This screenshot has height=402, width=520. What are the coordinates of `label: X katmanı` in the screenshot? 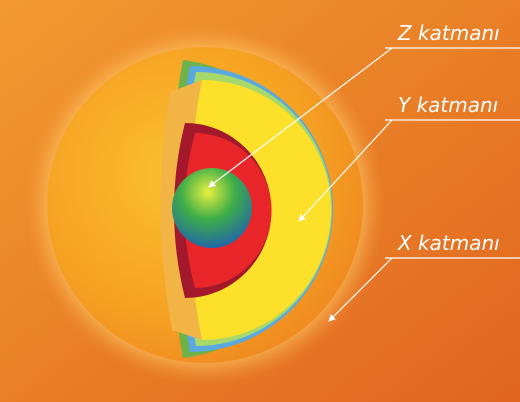 It's located at (448, 243).